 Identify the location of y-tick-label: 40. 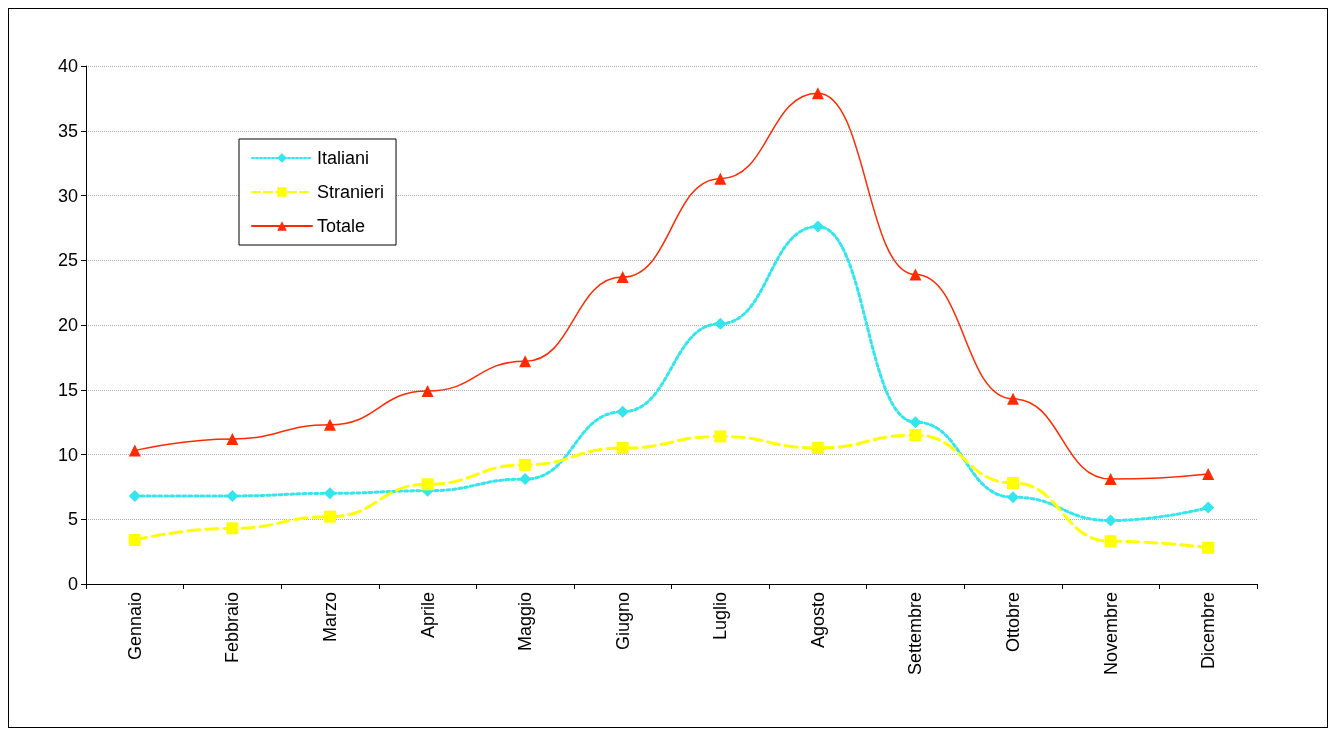
(67, 66).